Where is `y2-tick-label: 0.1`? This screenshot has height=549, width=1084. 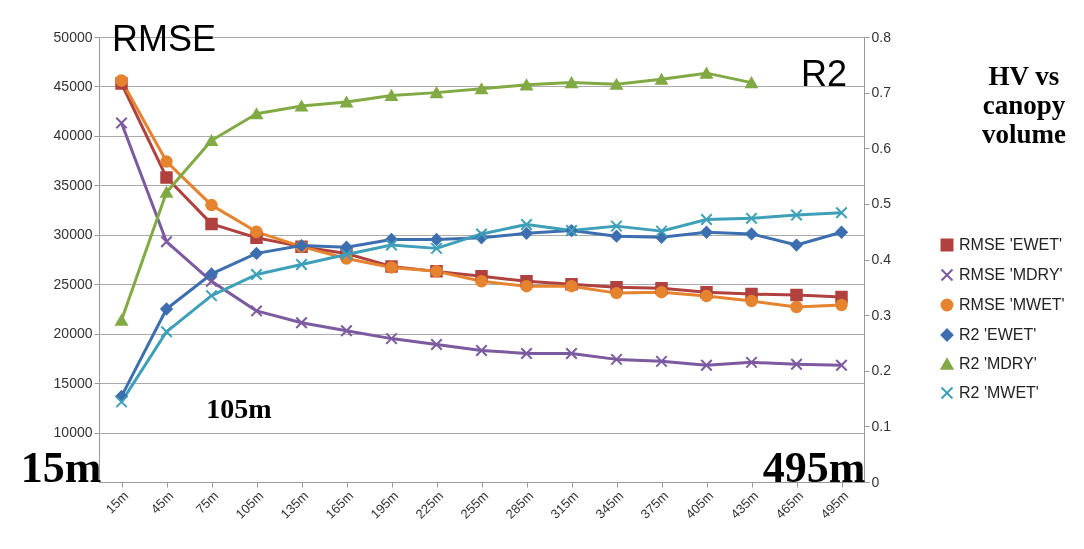 y2-tick-label: 0.1 is located at coordinates (881, 425).